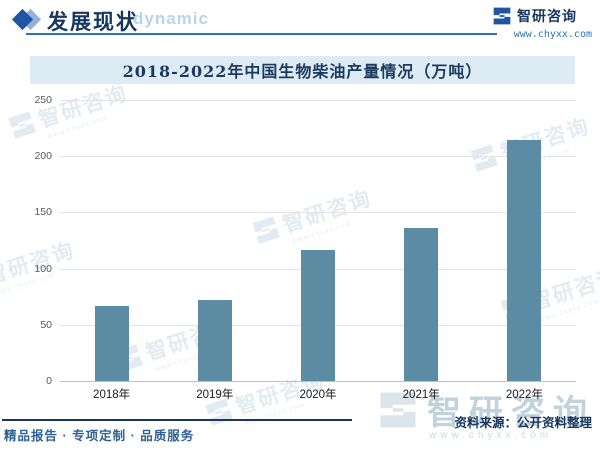  I want to click on bar-2021年, so click(421, 304).